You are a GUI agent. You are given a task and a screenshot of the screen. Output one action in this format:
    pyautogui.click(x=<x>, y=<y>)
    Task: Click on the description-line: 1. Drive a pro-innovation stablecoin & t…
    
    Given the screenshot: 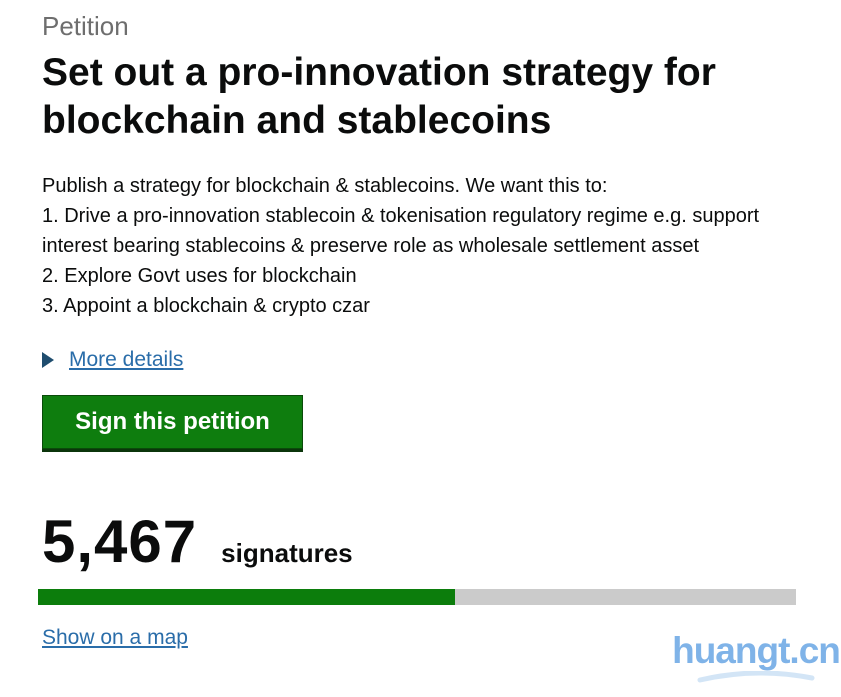 What is the action you would take?
    pyautogui.click(x=401, y=231)
    